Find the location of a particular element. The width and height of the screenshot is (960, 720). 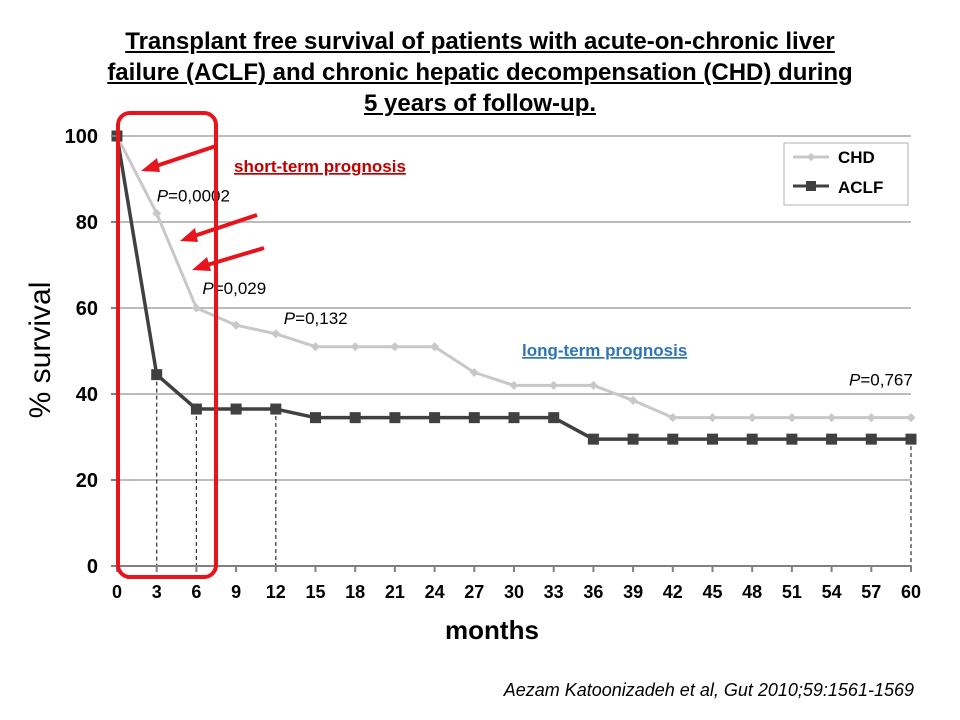

x-tick-label: 6 is located at coordinates (196, 592).